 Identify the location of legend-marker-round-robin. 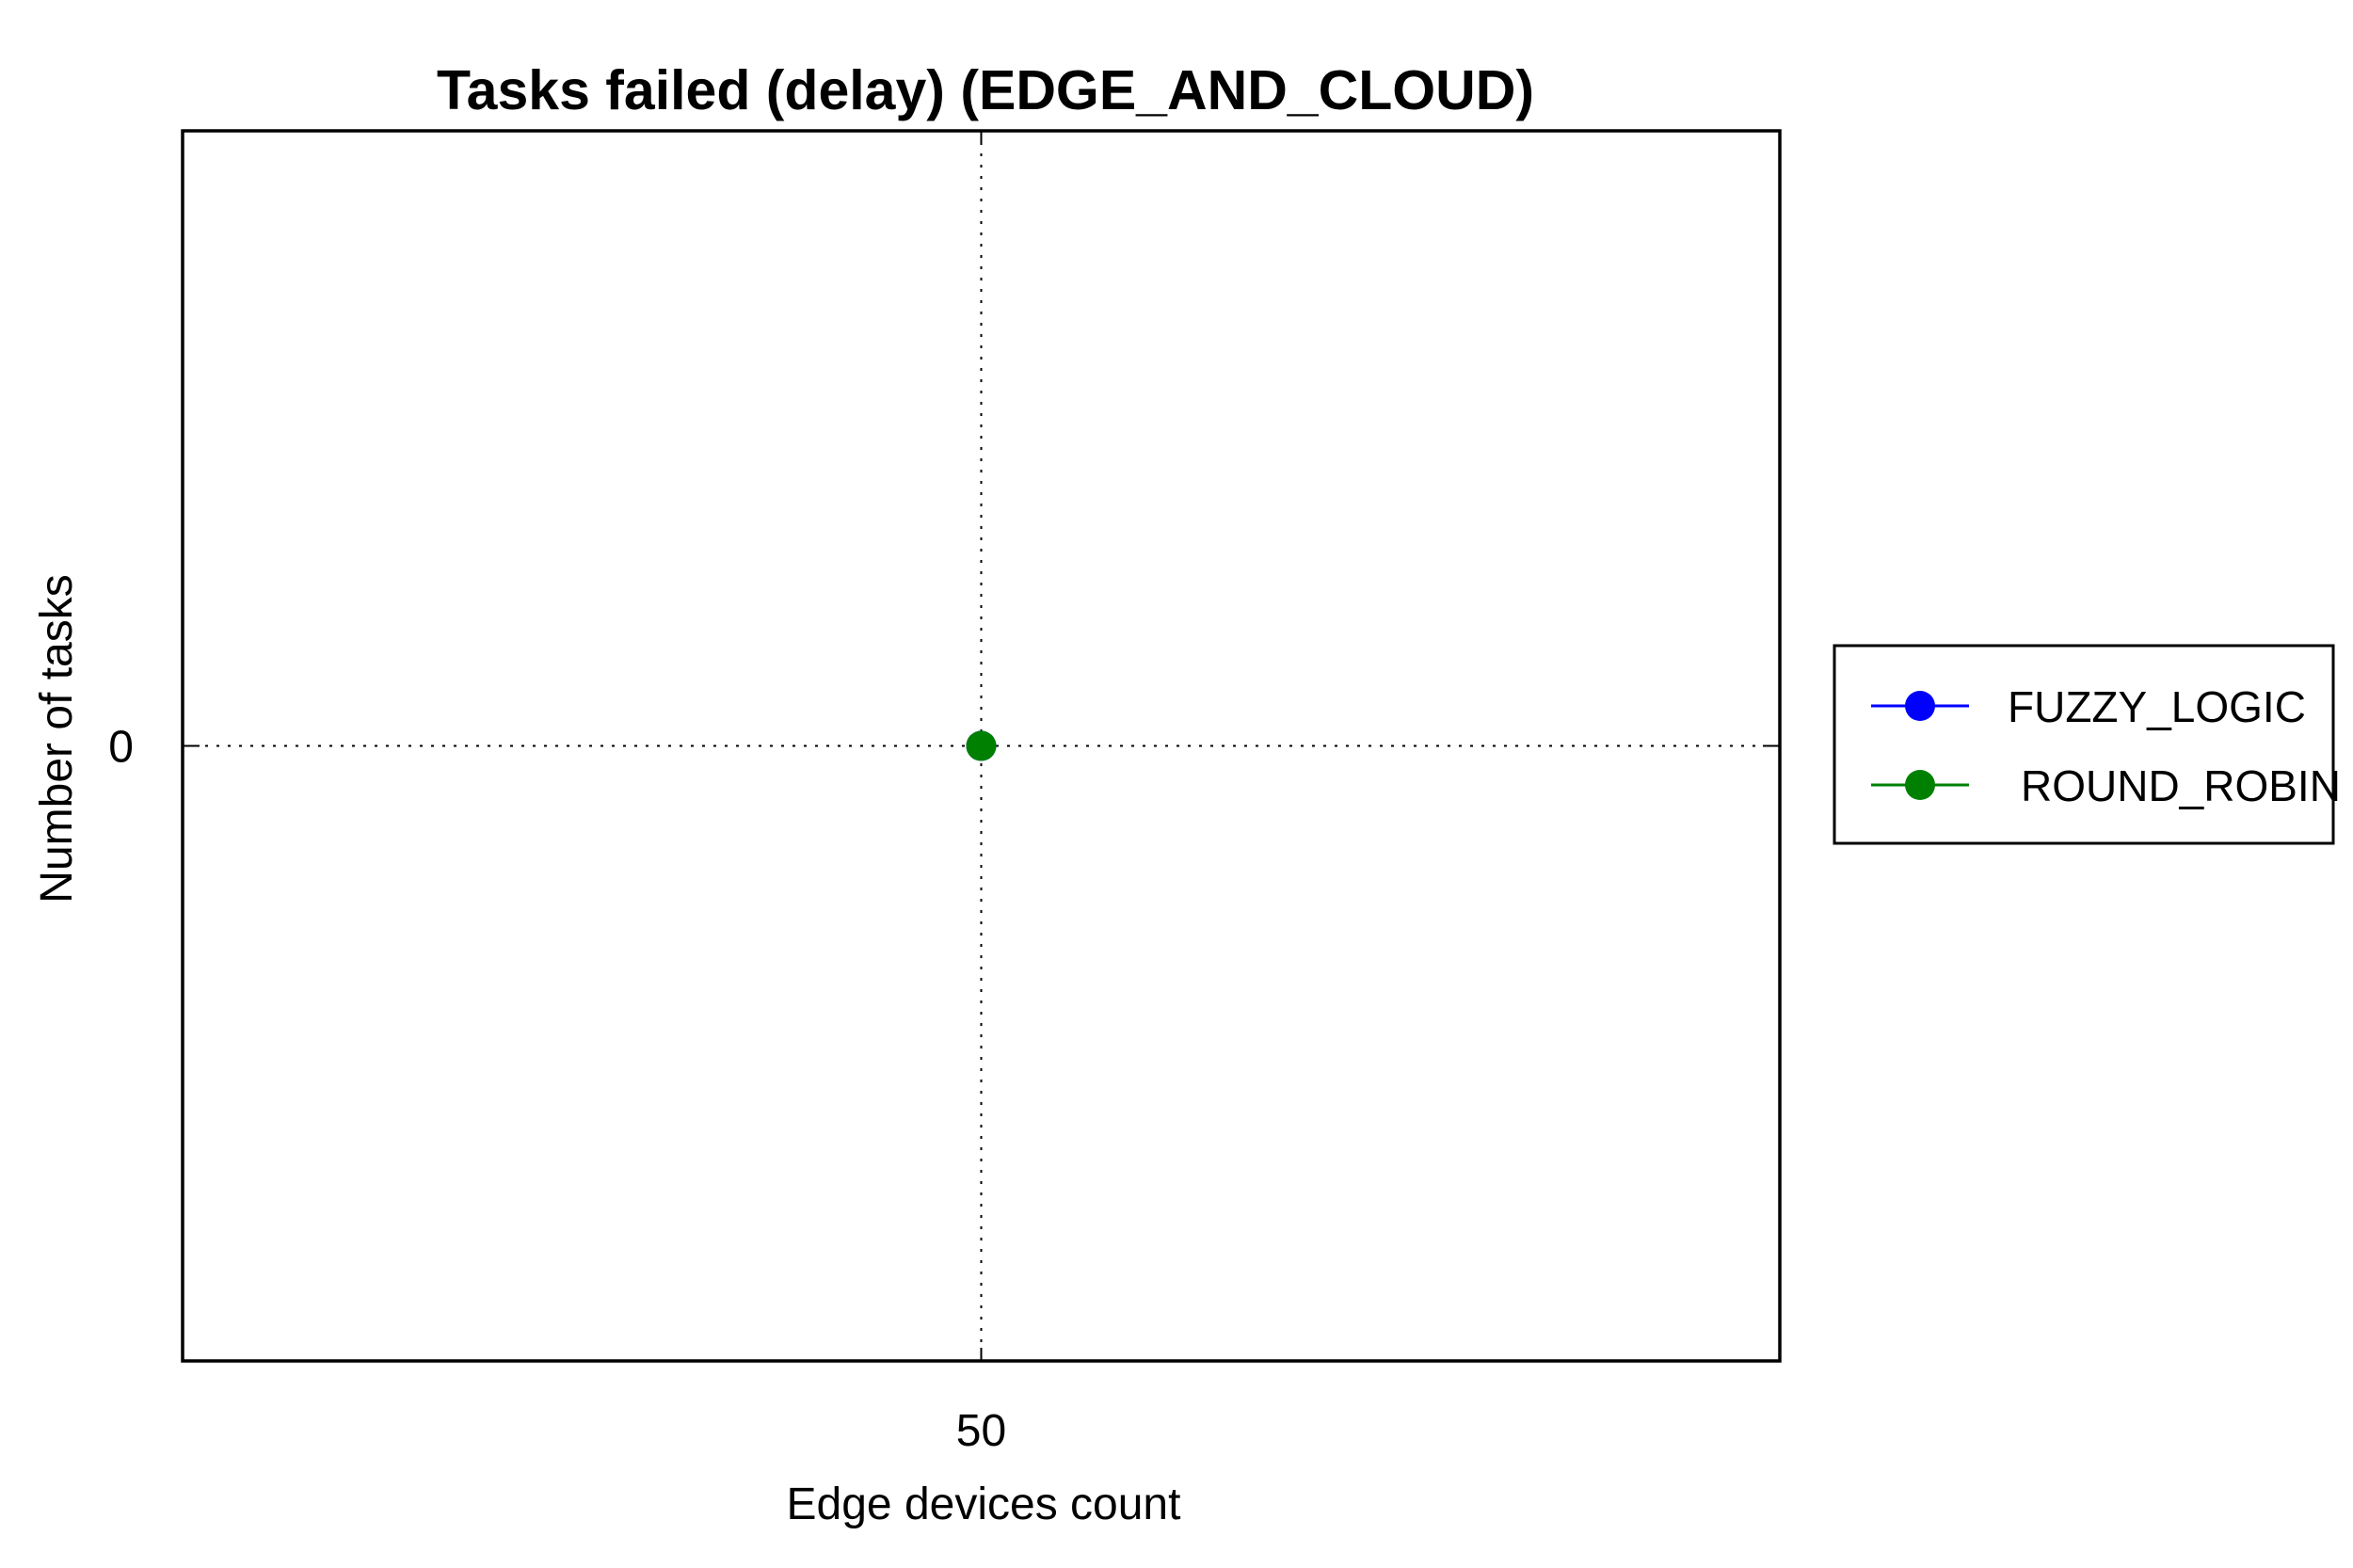
(1920, 785).